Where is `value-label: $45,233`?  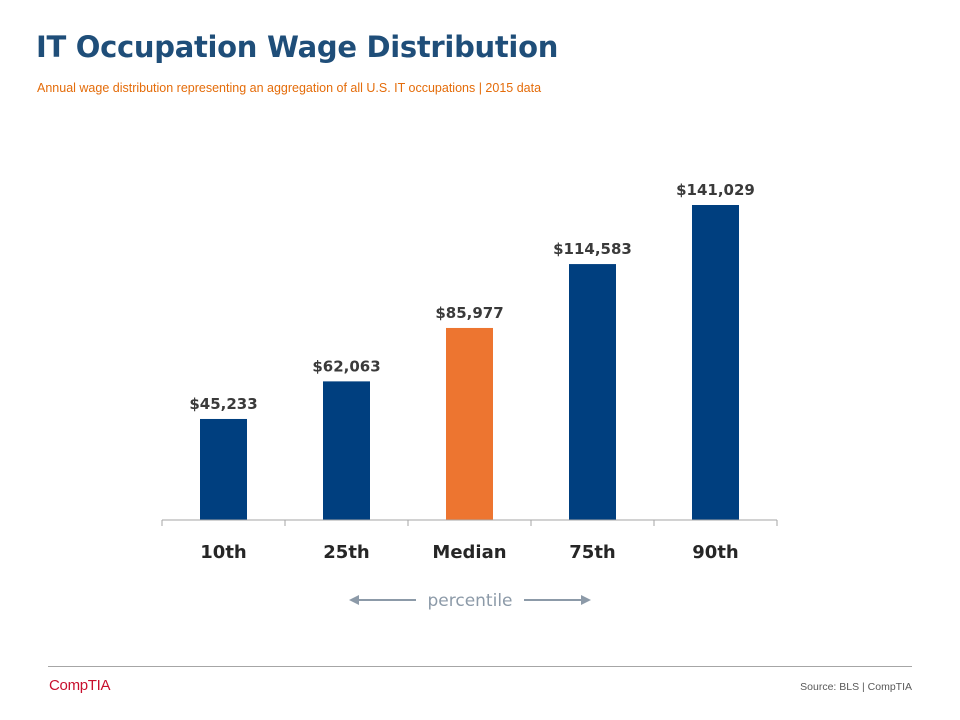
value-label: $45,233 is located at coordinates (223, 404).